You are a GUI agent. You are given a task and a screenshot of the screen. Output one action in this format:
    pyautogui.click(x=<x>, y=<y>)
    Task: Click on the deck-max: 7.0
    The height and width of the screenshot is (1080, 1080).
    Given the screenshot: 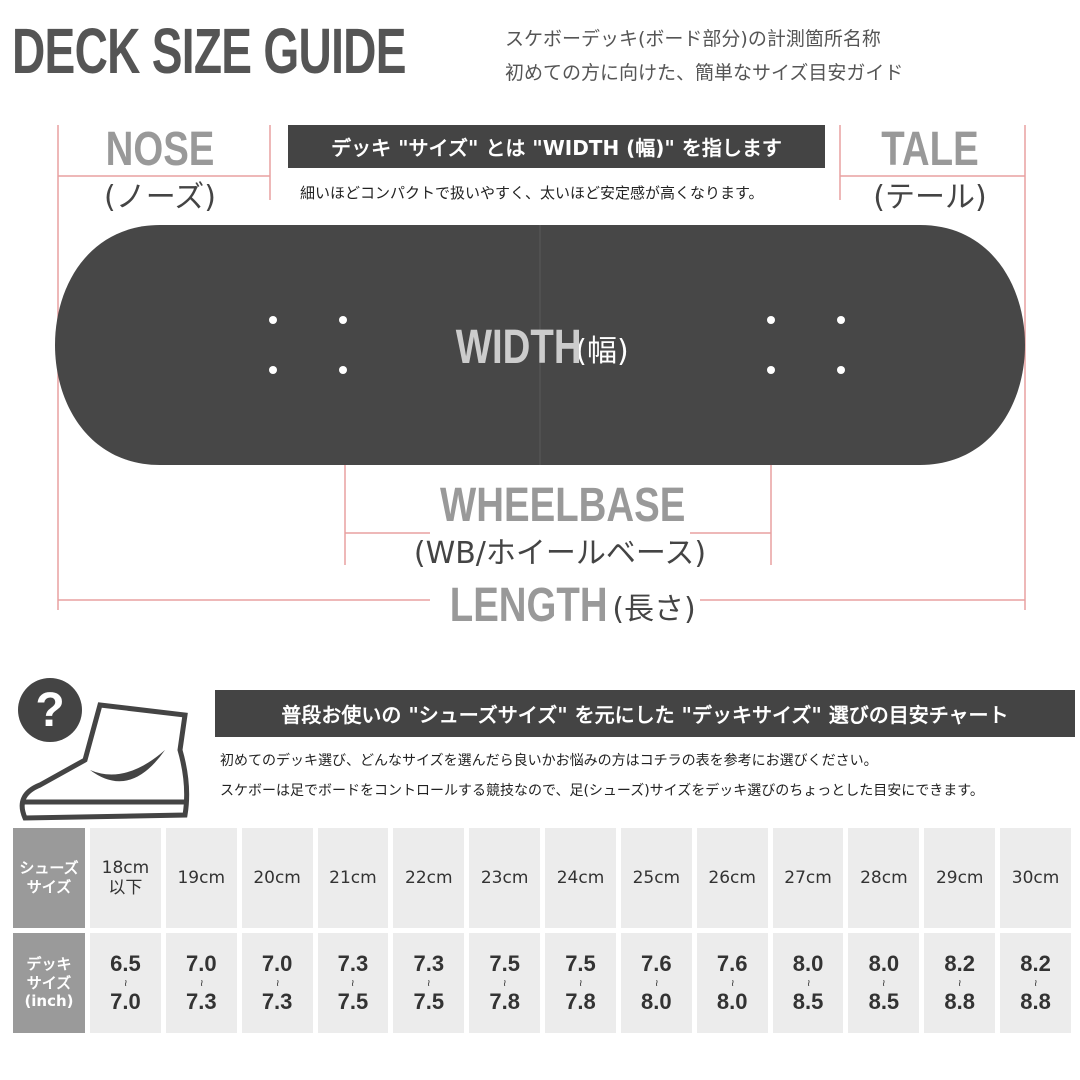 What is the action you would take?
    pyautogui.click(x=125, y=1001)
    